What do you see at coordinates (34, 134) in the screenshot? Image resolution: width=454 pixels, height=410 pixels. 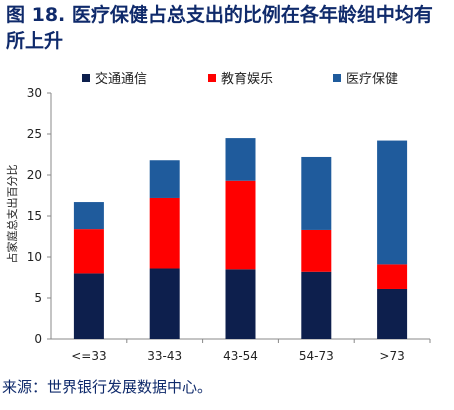 I see `y-tick-label: 25` at bounding box center [34, 134].